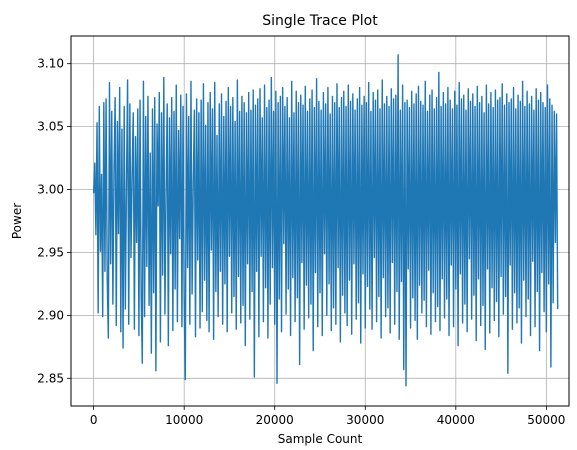 This screenshot has height=450, width=577. What do you see at coordinates (184, 420) in the screenshot?
I see `x-tick-label: 10000` at bounding box center [184, 420].